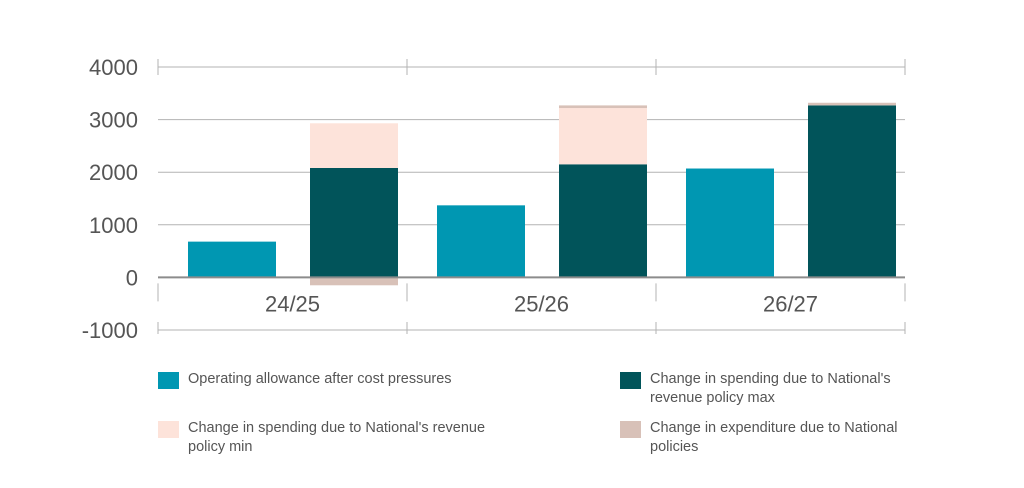 This screenshot has width=1024, height=488. I want to click on y-tick-label: 1000, so click(113, 225).